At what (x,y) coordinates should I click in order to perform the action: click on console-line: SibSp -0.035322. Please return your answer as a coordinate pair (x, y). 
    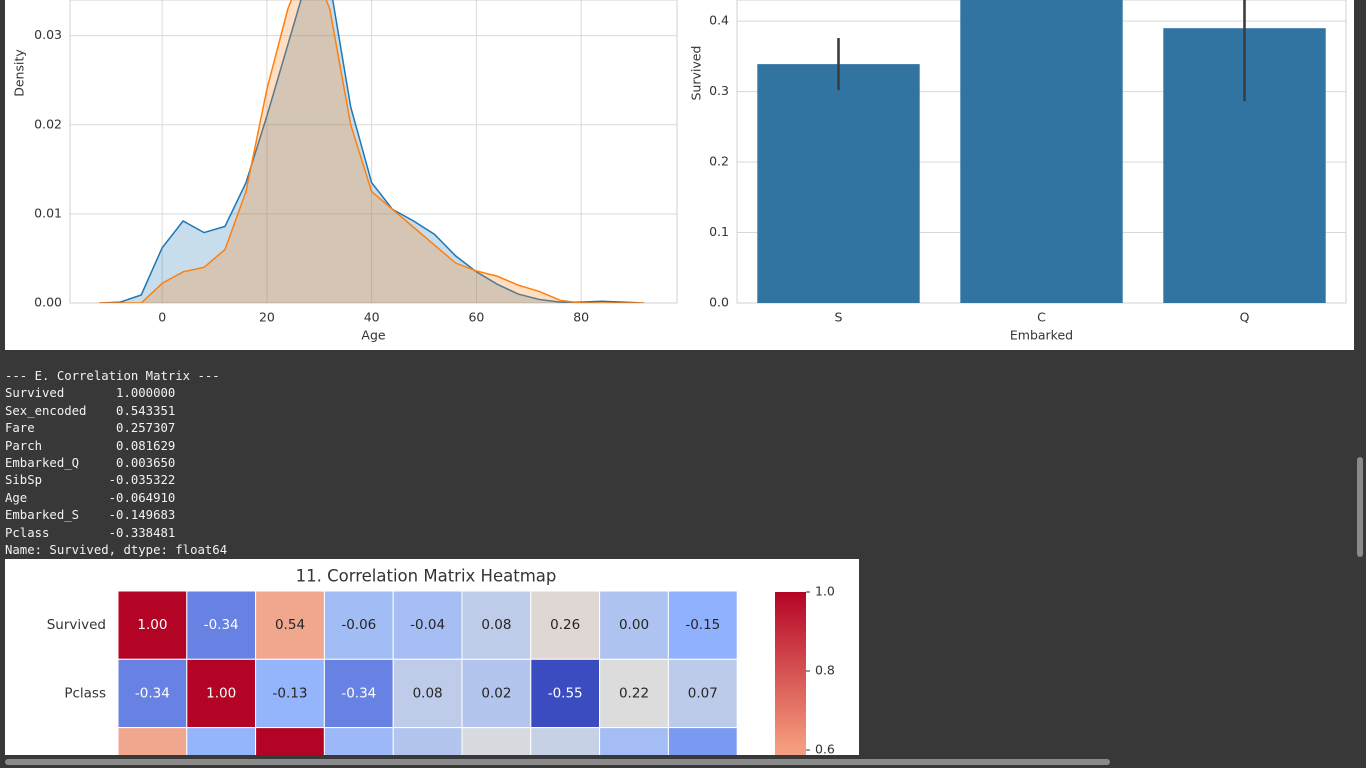
    Looking at the image, I should click on (90, 480).